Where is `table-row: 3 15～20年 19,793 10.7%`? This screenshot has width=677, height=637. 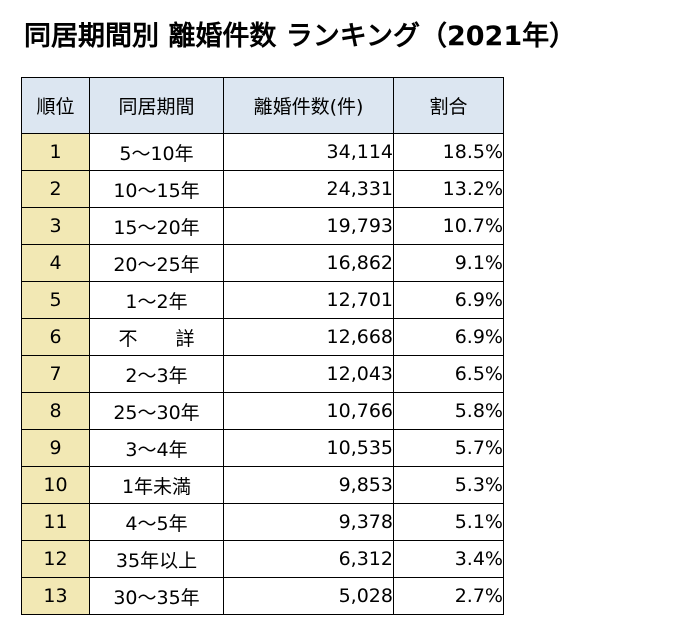 table-row: 3 15～20年 19,793 10.7% is located at coordinates (262, 226).